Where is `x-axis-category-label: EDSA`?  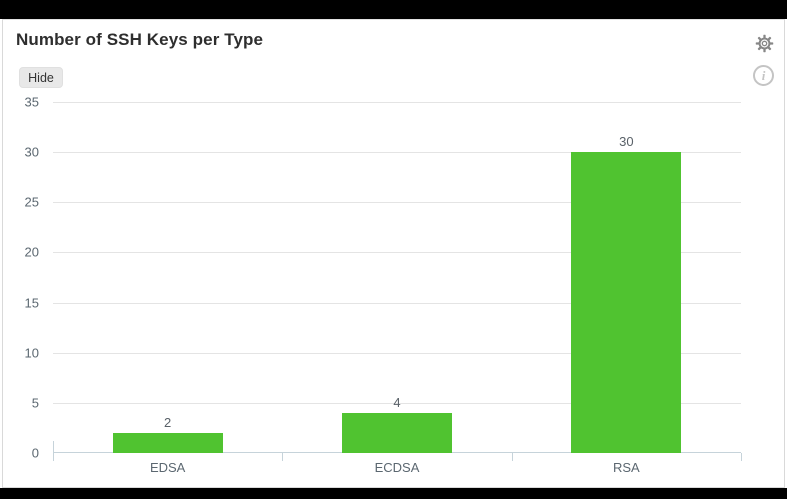 x-axis-category-label: EDSA is located at coordinates (167, 467).